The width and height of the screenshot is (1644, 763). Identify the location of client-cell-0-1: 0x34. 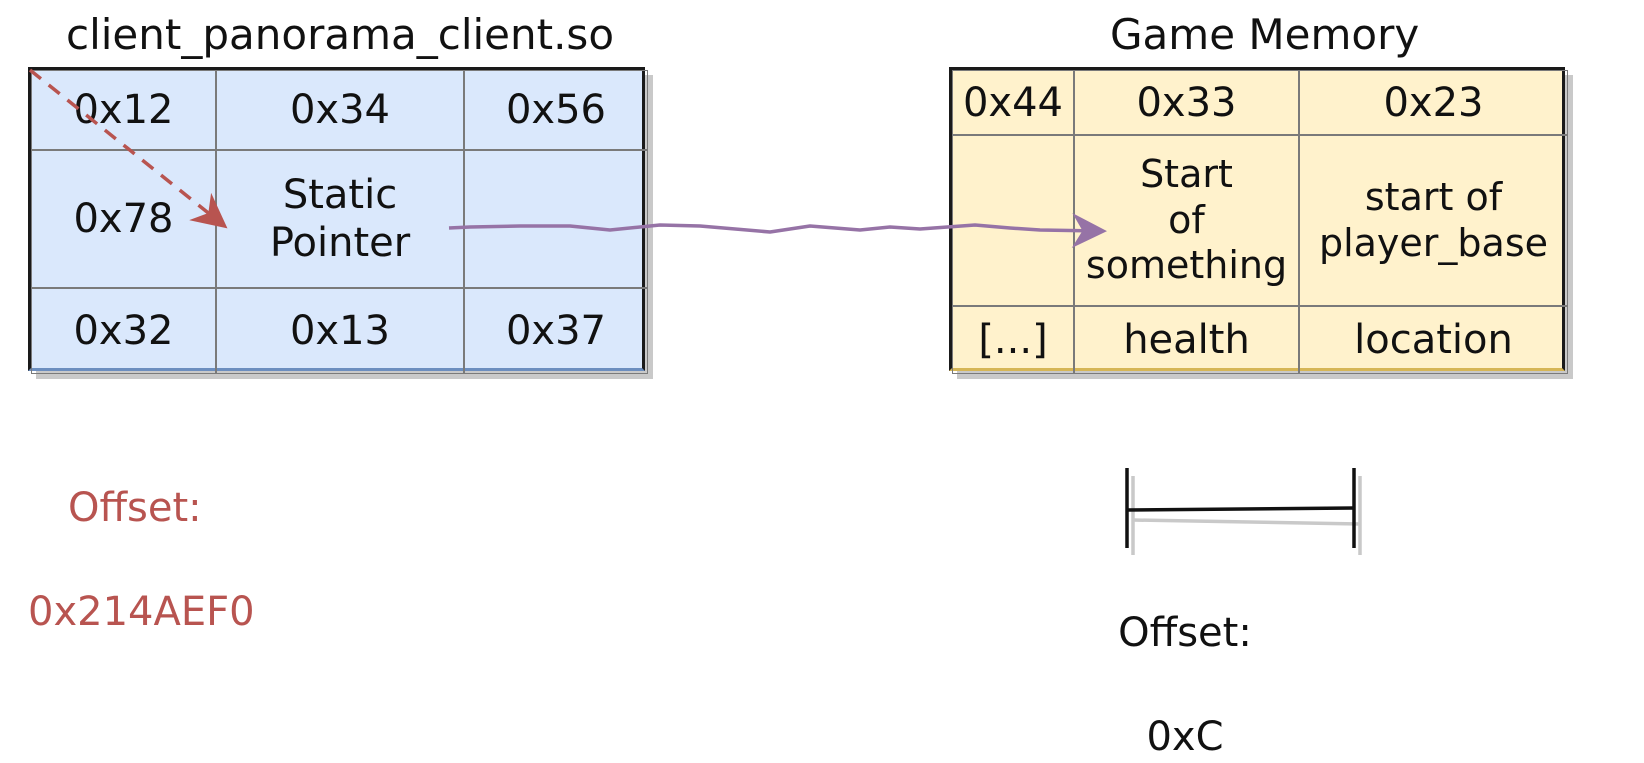
(340, 110).